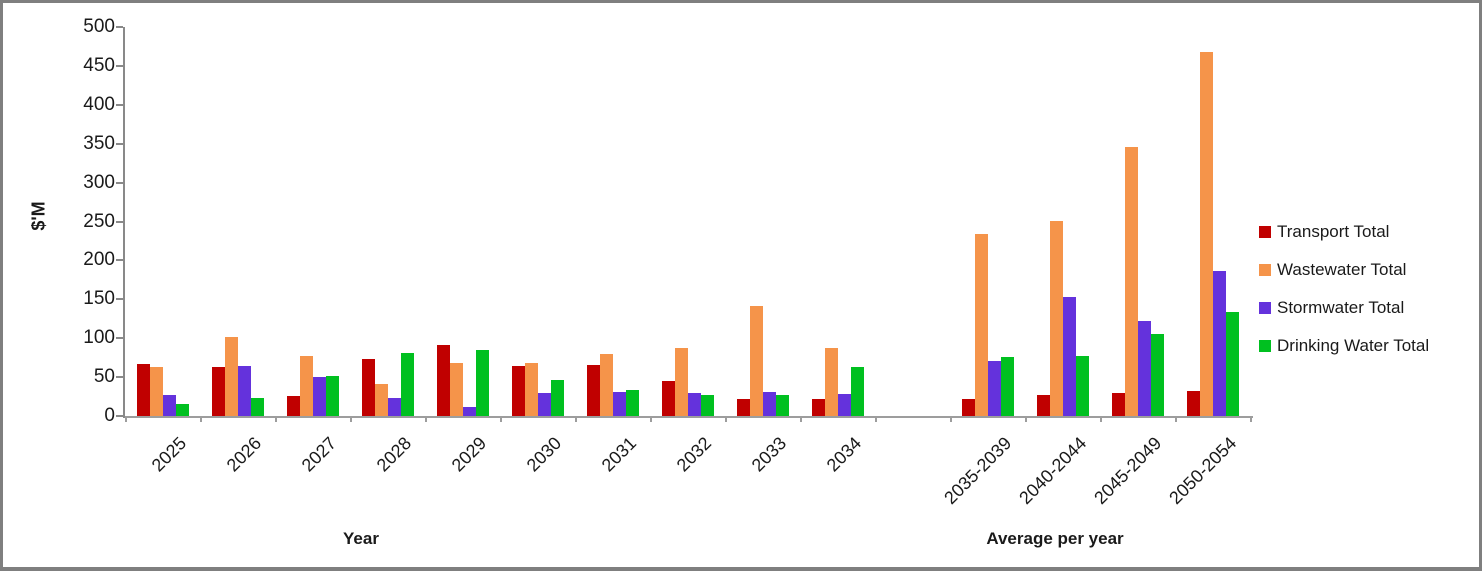 Image resolution: width=1482 pixels, height=571 pixels. What do you see at coordinates (694, 454) in the screenshot?
I see `x-category-label: 2032` at bounding box center [694, 454].